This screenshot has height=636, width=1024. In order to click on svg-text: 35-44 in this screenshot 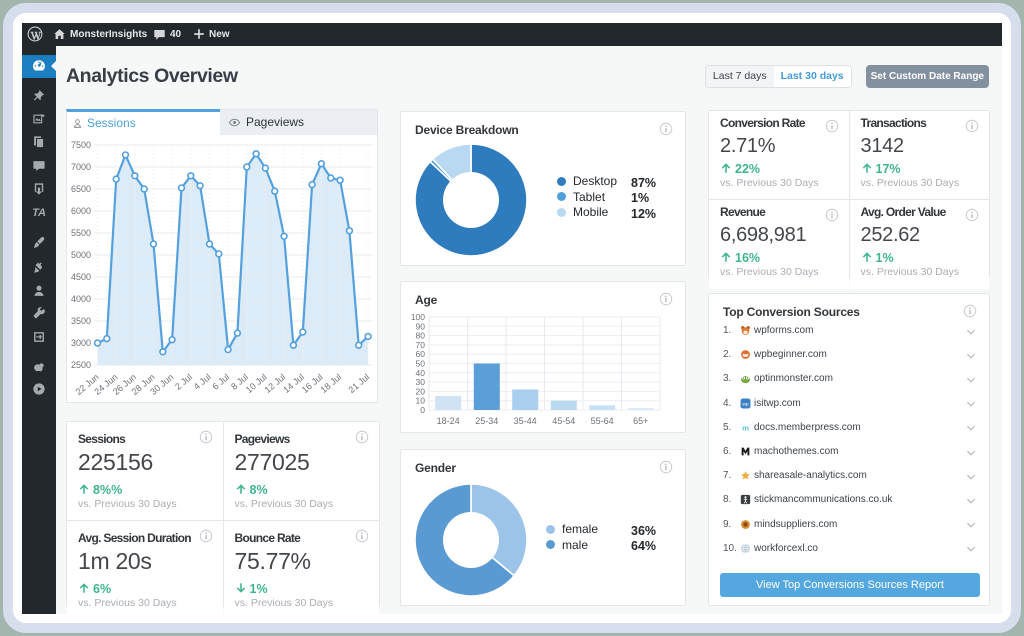, I will do `click(525, 421)`.